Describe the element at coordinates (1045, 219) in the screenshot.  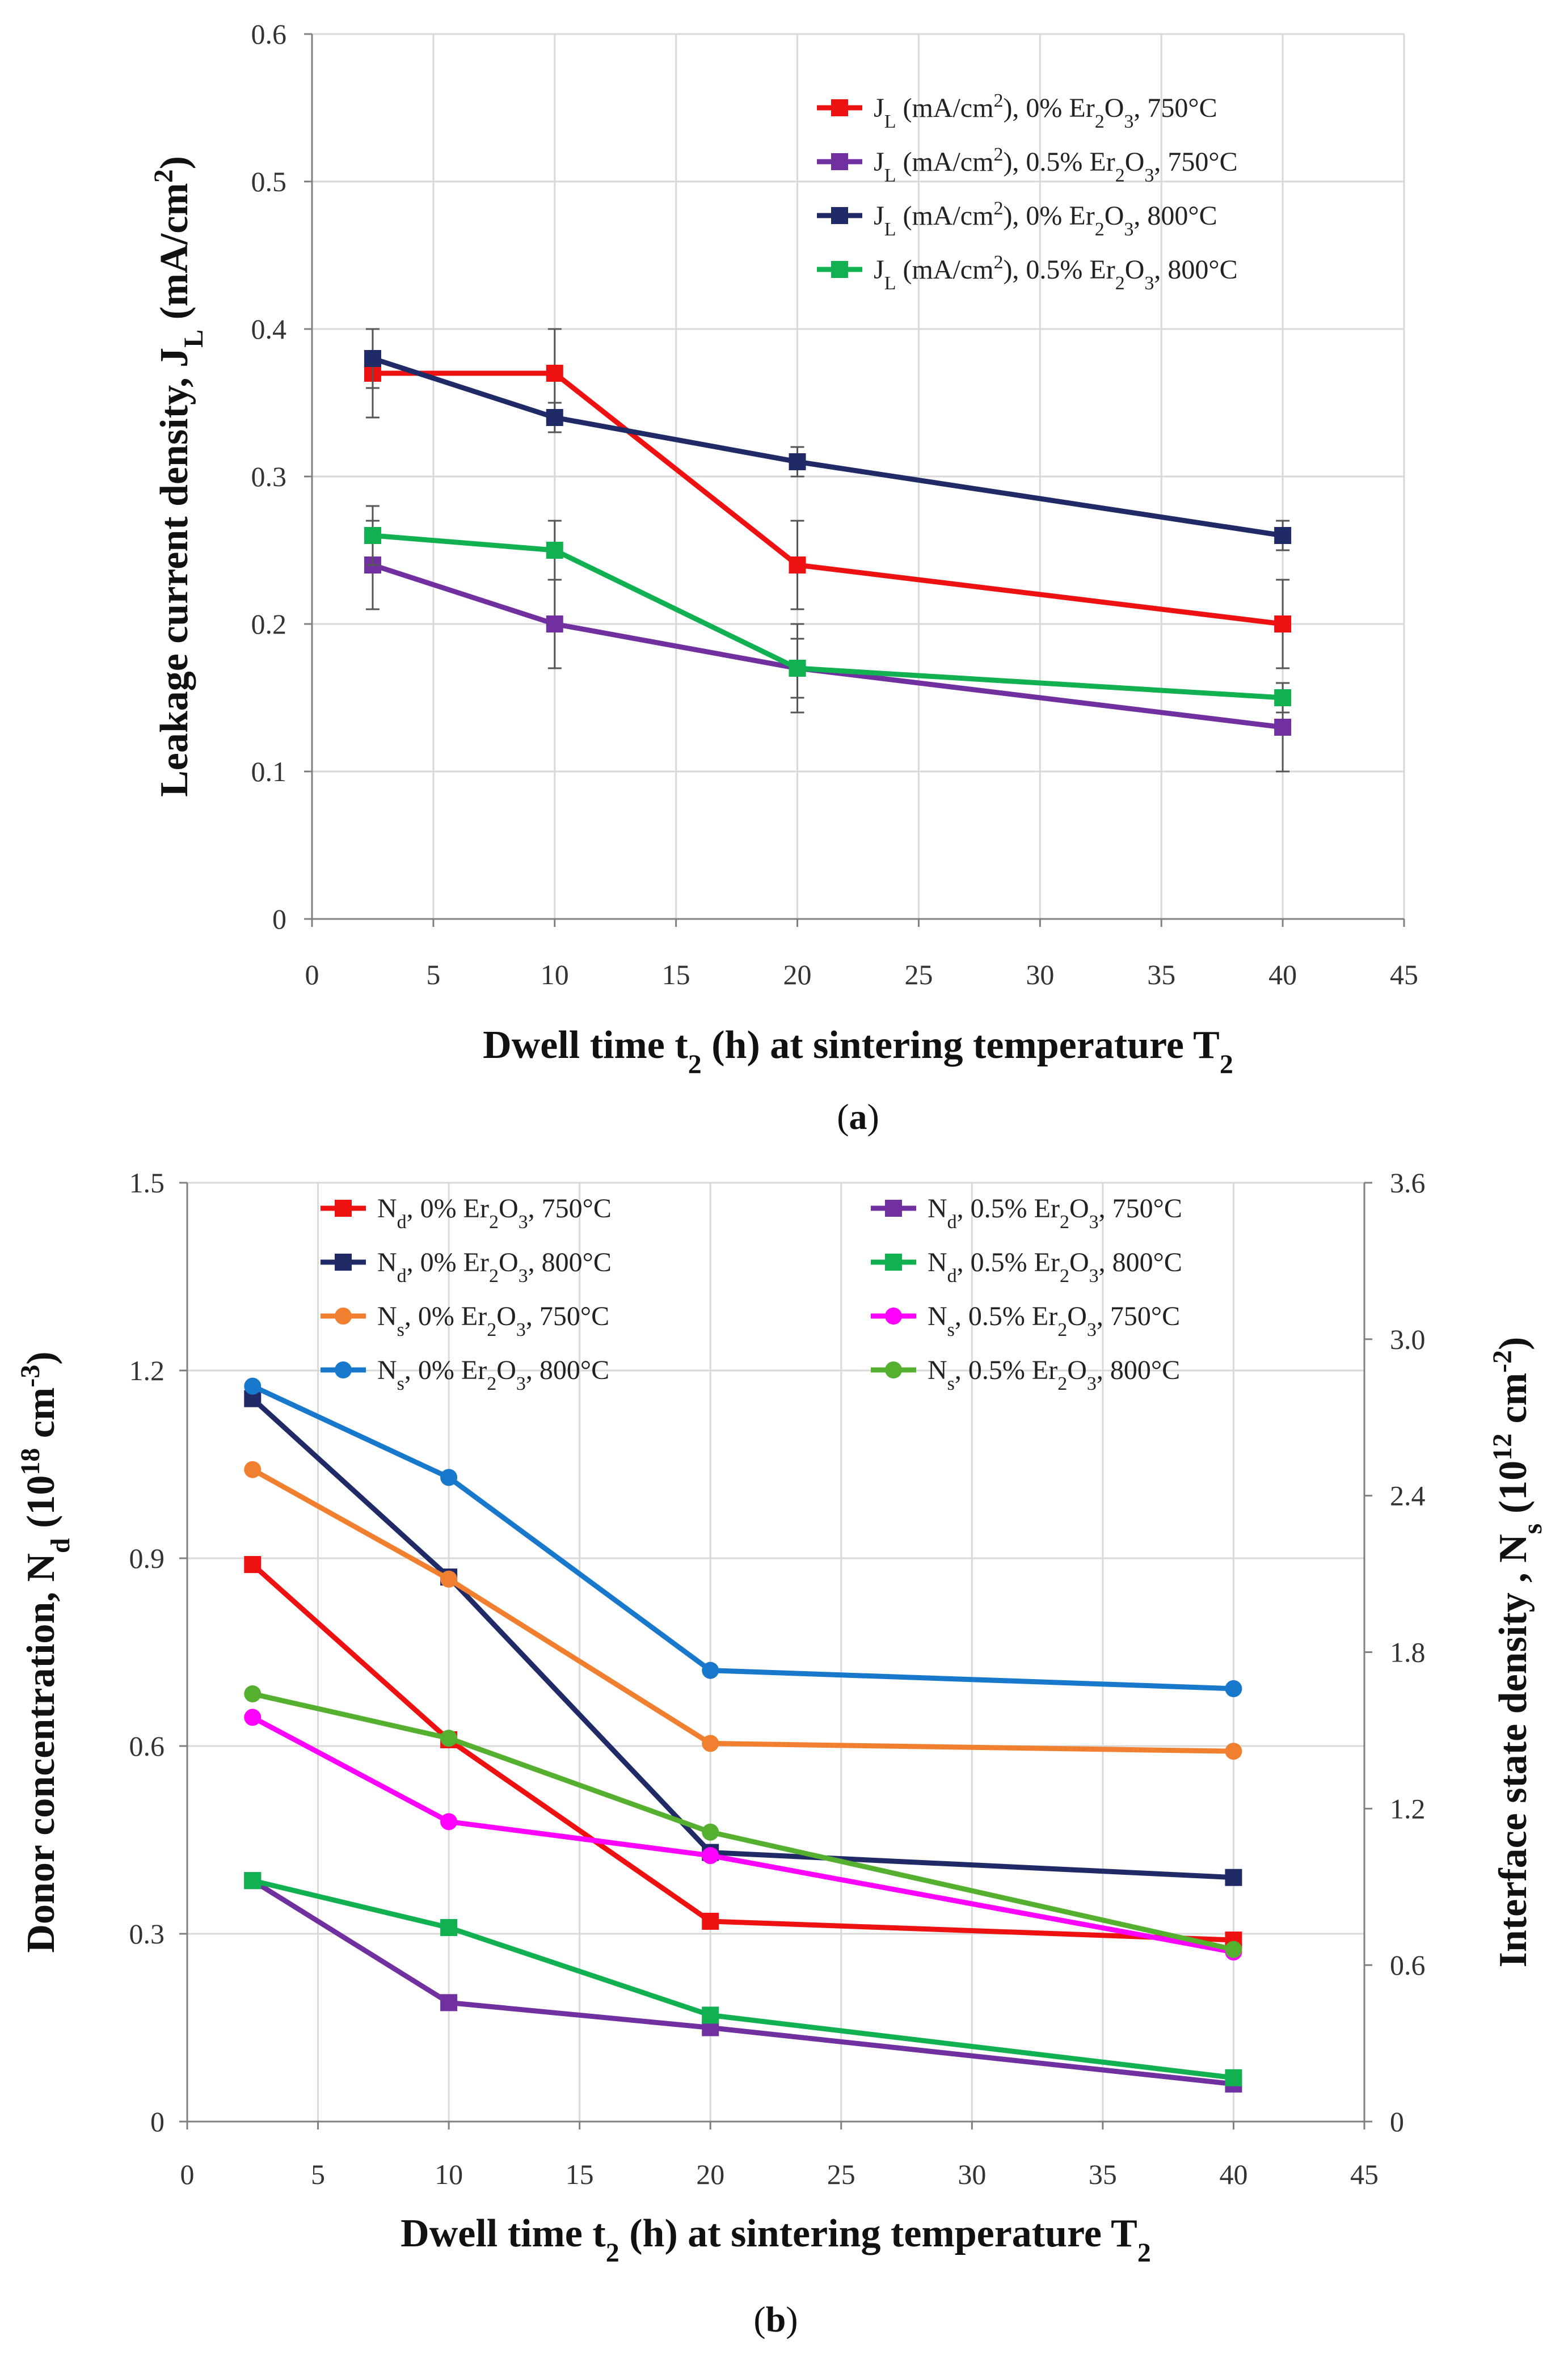
I see `legend-label: JL (mA/cm2), 0% Er2O3, 800°C` at that location.